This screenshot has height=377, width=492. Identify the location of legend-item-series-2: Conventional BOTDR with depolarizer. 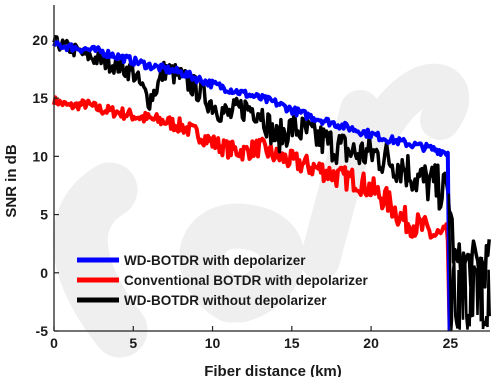
(223, 280).